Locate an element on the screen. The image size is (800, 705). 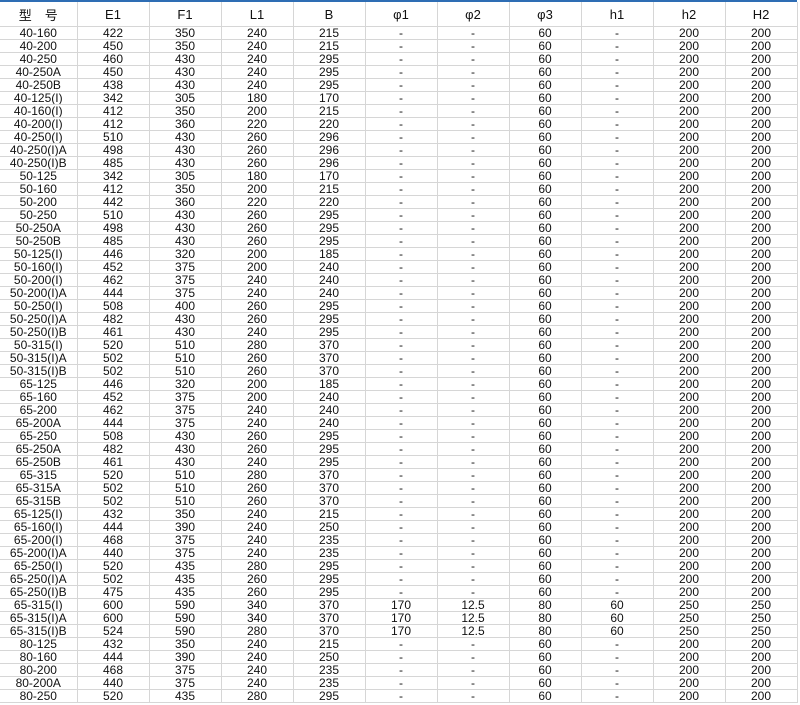
table-row: 40-250(I)A 498 430 260 296- -60-200 200 is located at coordinates (399, 150).